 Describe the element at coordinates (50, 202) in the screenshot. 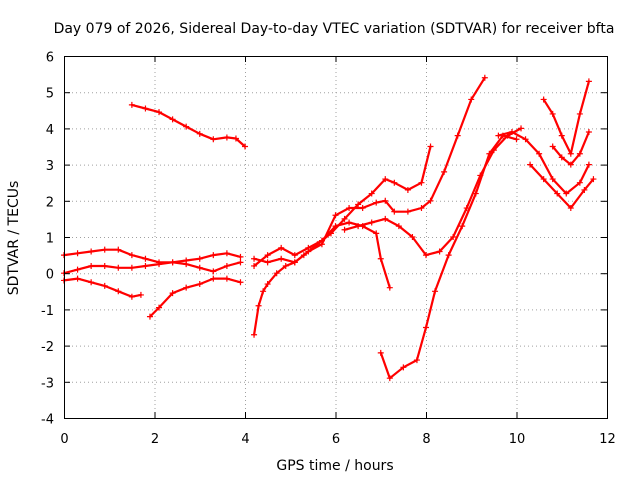

I see `y-tick-label: 2` at that location.